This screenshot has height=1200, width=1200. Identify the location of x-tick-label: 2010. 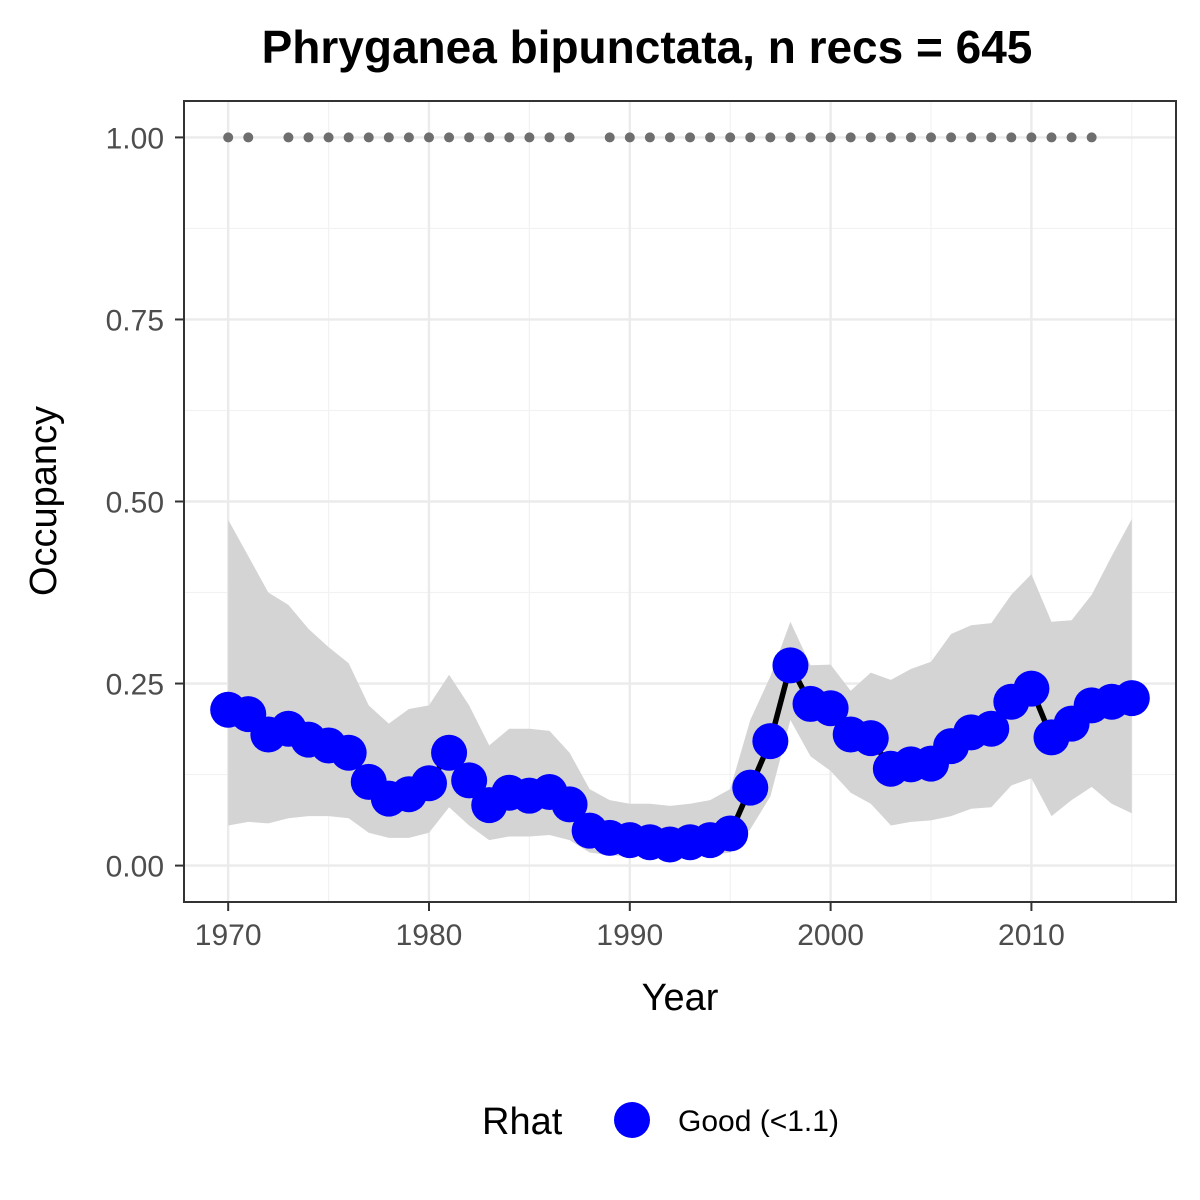
(1031, 935).